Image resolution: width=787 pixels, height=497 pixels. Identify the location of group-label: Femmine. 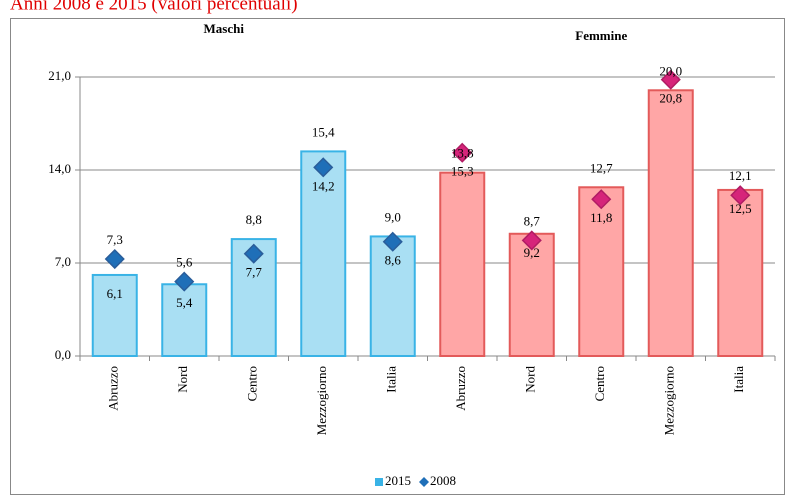
(601, 35).